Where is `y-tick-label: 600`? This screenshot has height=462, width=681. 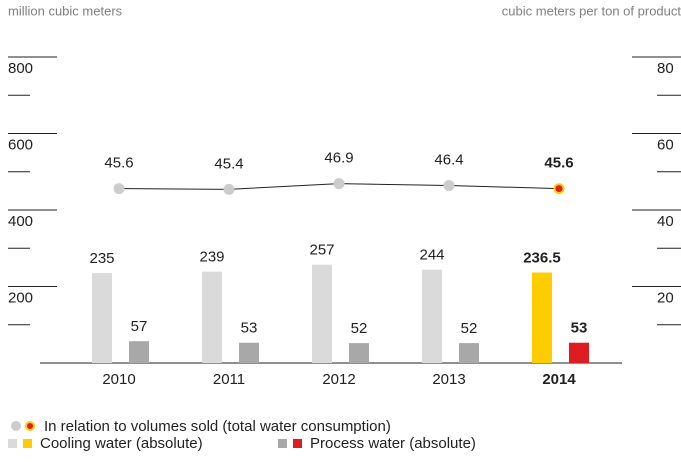 y-tick-label: 600 is located at coordinates (20, 144).